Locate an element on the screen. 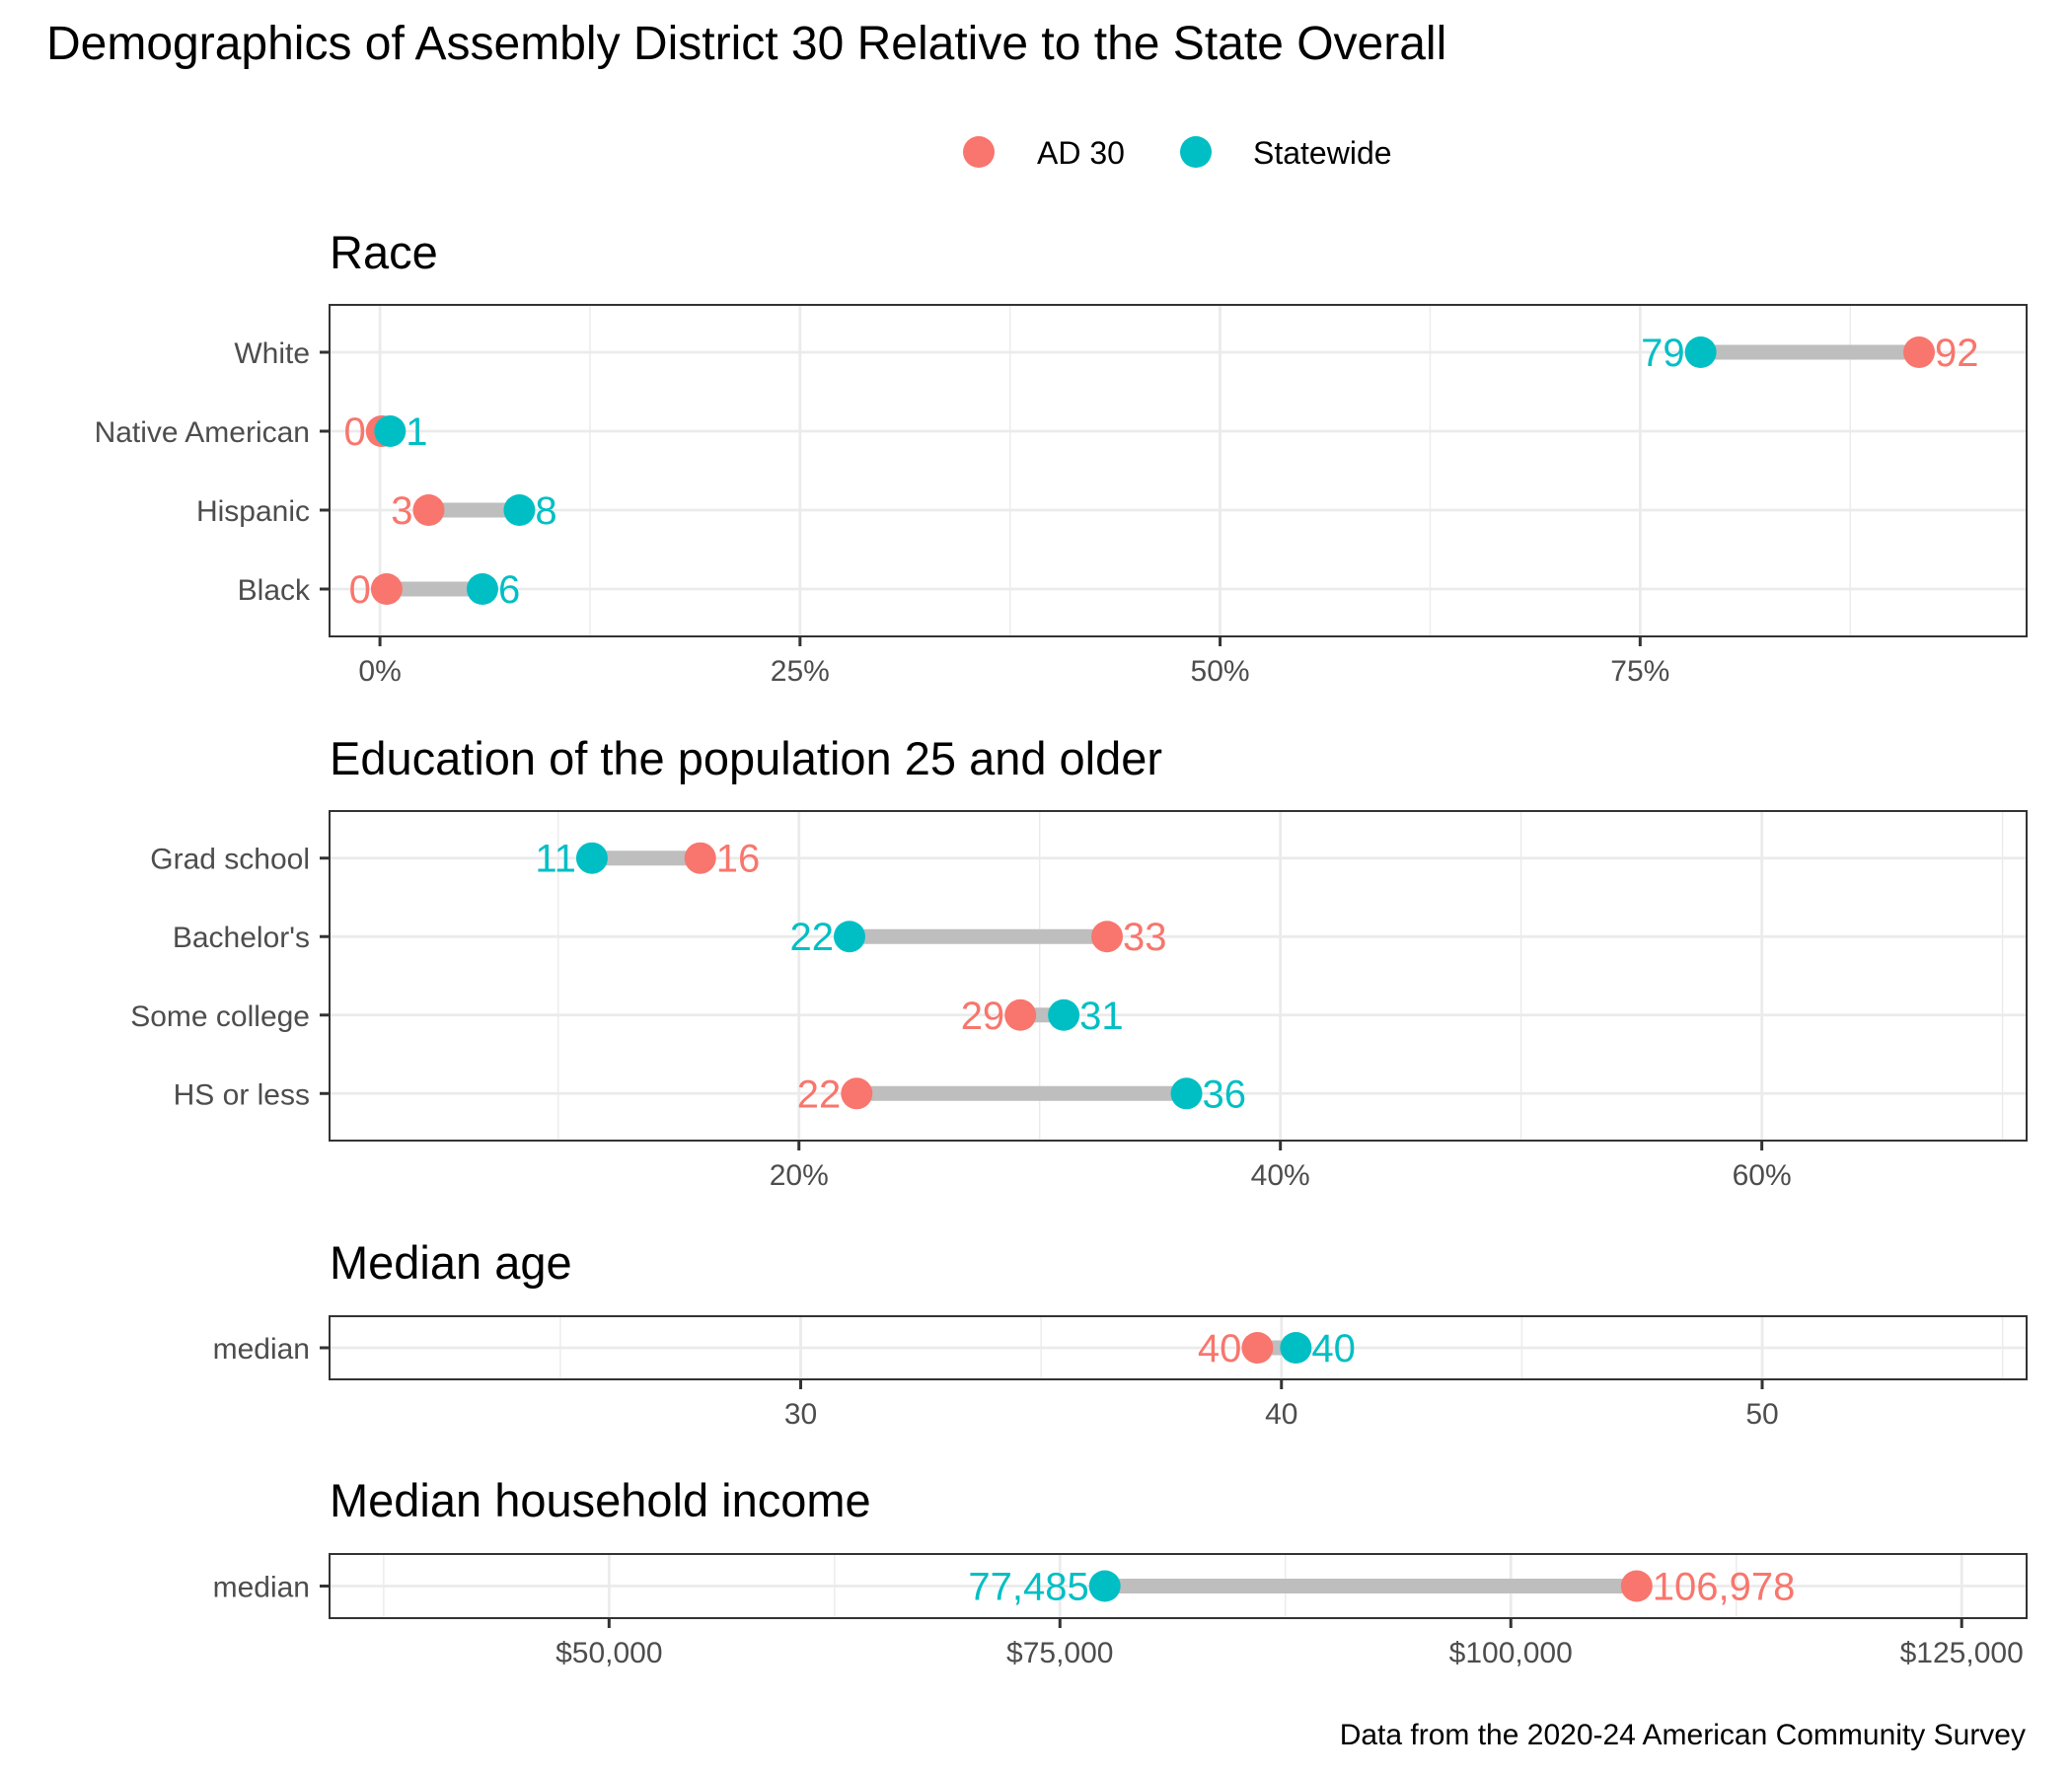 This screenshot has height=1776, width=2072. x-tick-label: $125,000 is located at coordinates (1962, 1653).